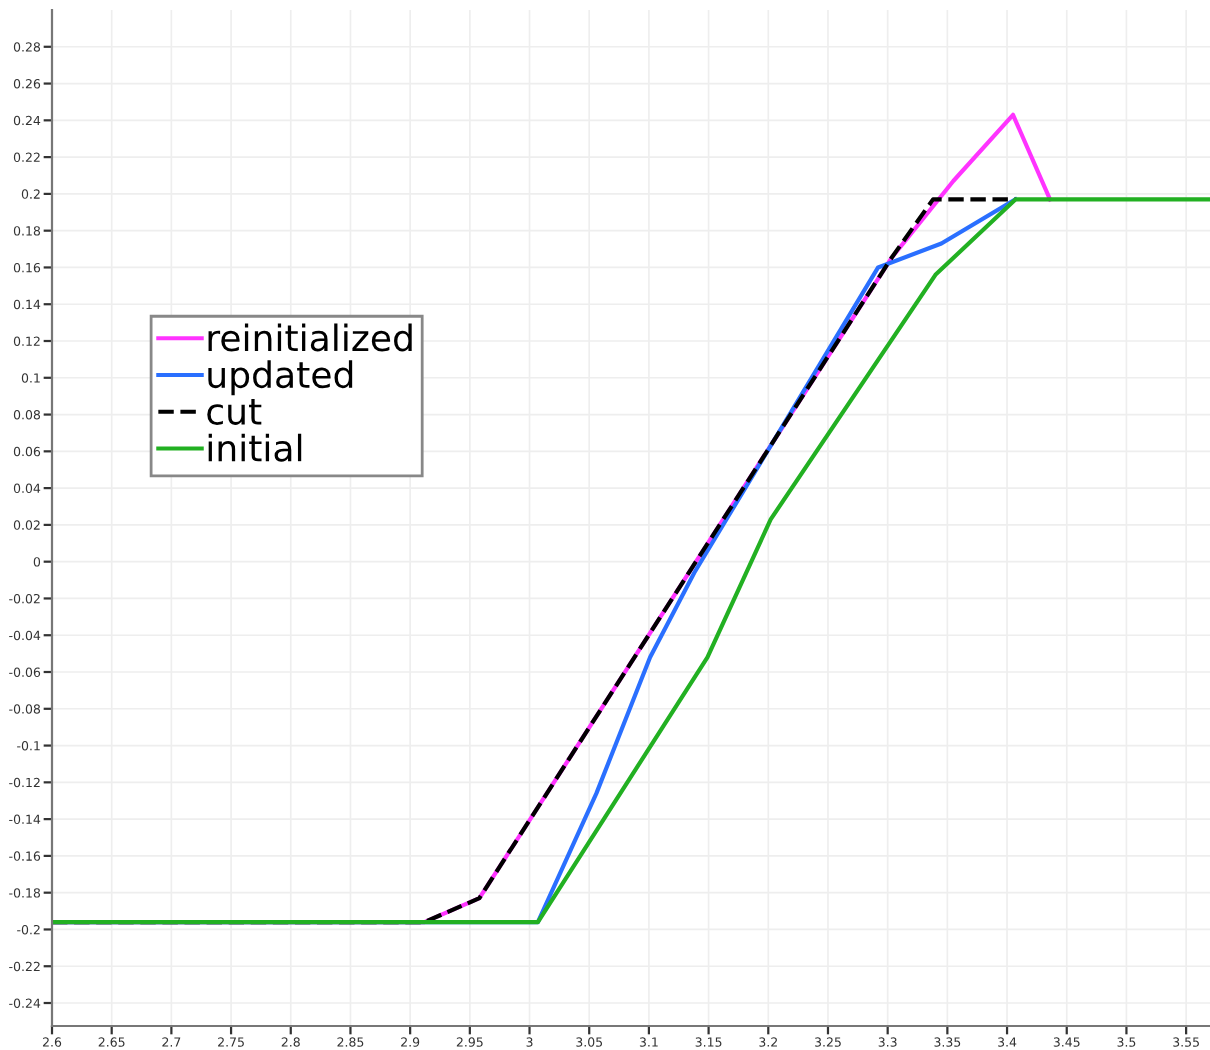  I want to click on legend-label: reinitialized, so click(310, 337).